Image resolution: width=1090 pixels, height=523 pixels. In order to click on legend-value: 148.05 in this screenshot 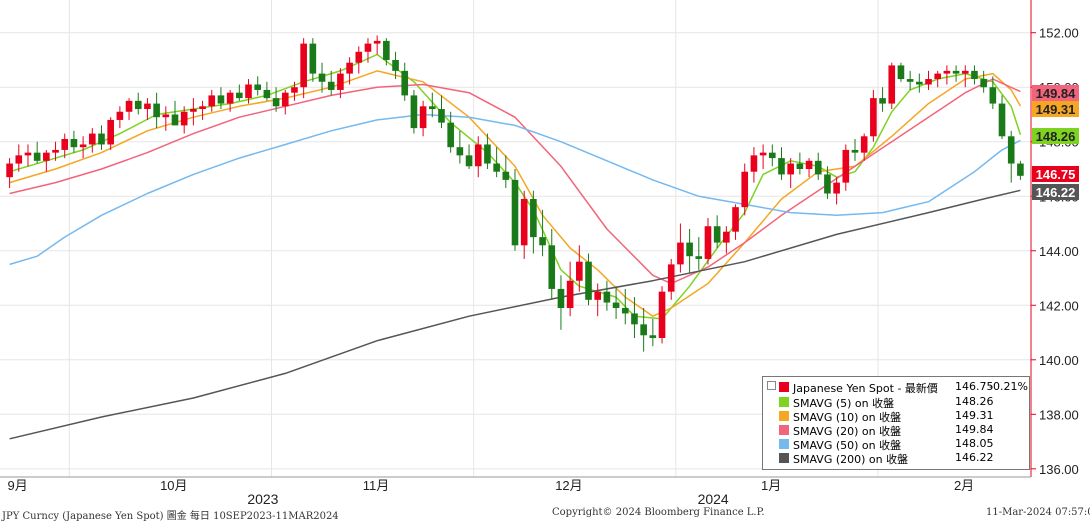, I will do `click(974, 443)`.